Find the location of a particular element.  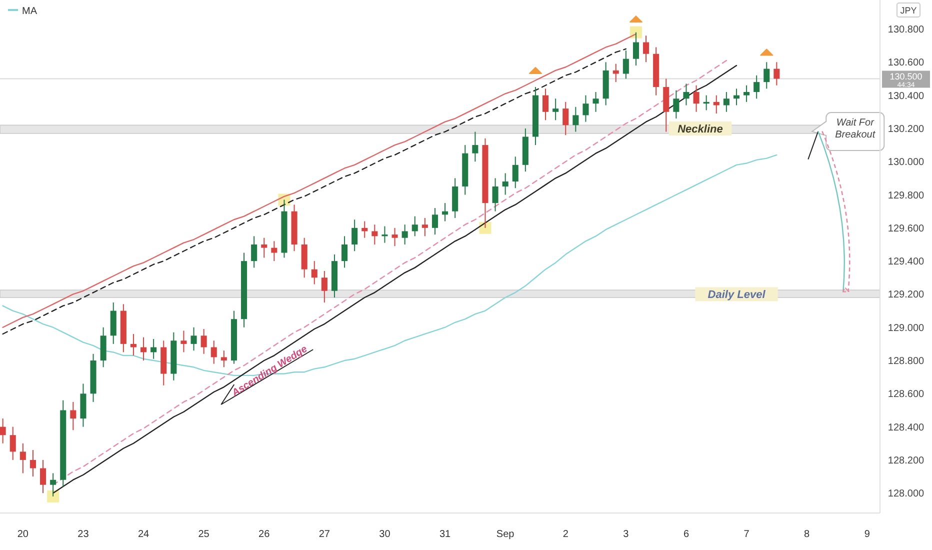

y-tick-label: 130.000 is located at coordinates (906, 162).